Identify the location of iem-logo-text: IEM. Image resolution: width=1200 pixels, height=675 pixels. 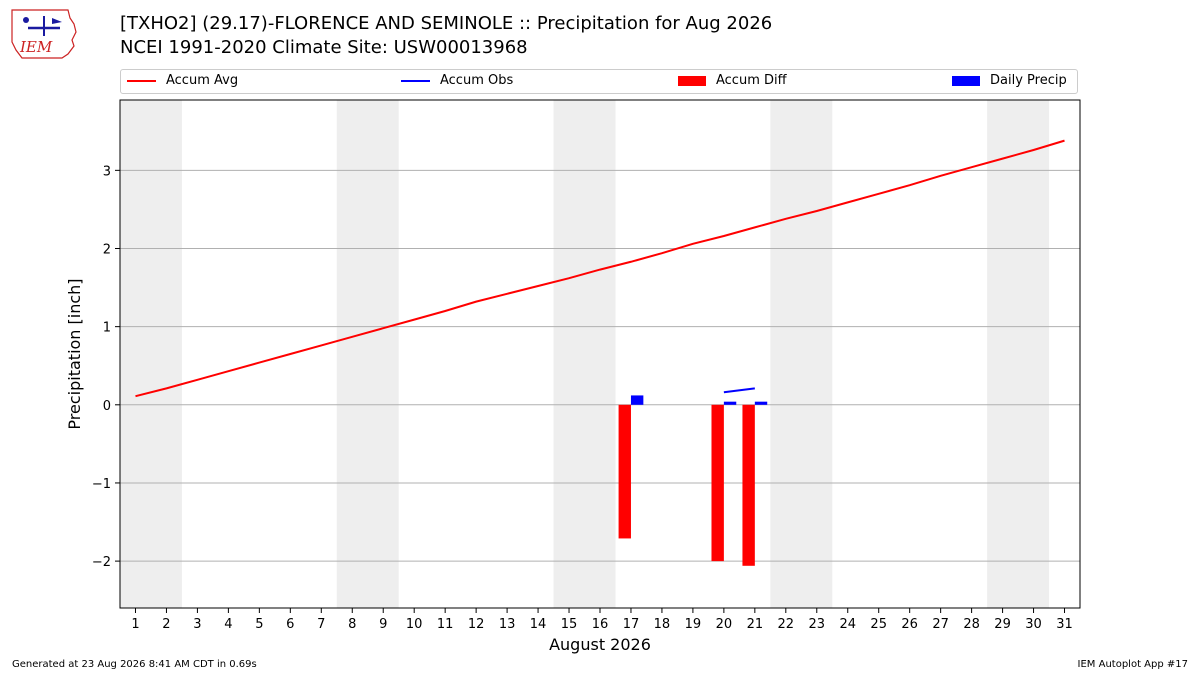
(36, 47).